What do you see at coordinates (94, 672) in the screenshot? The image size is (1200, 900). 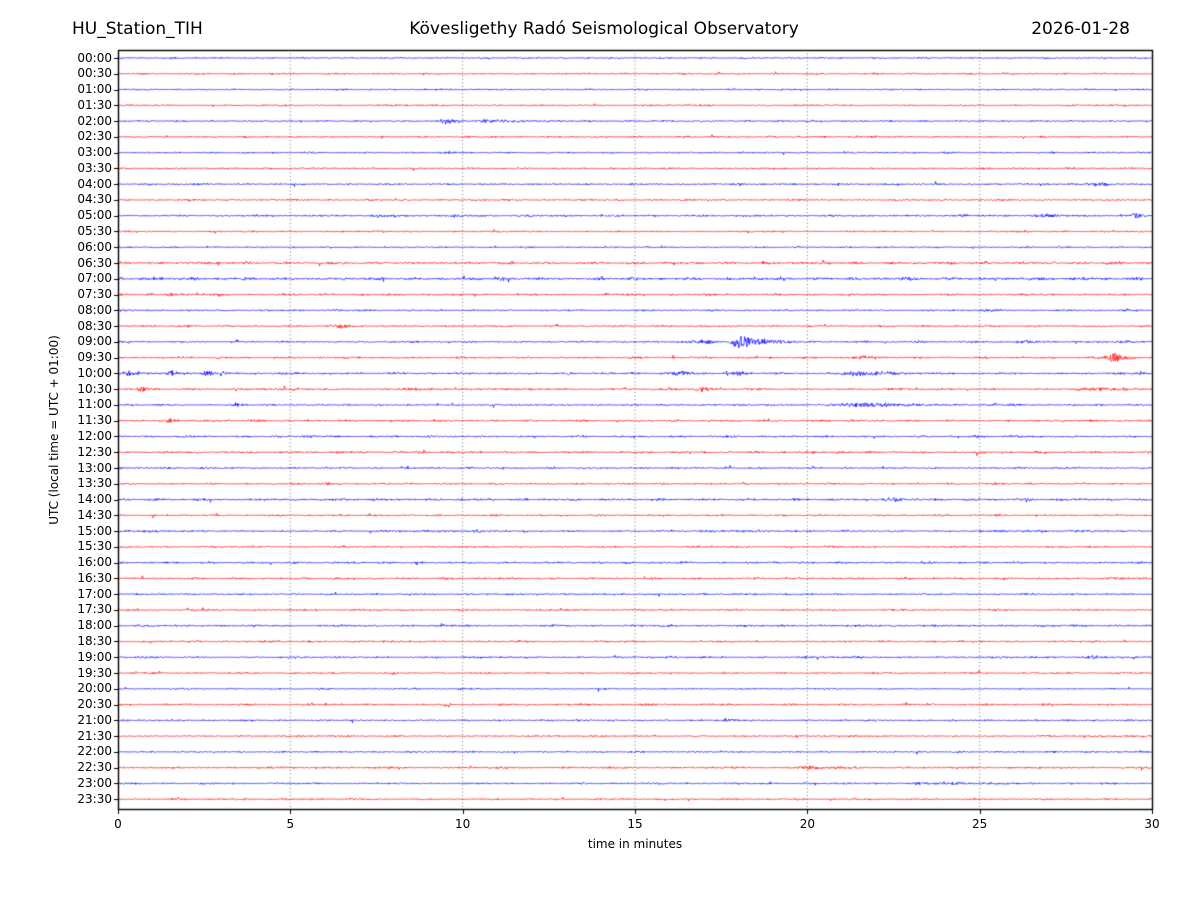 I see `row-time-label: 19:30` at bounding box center [94, 672].